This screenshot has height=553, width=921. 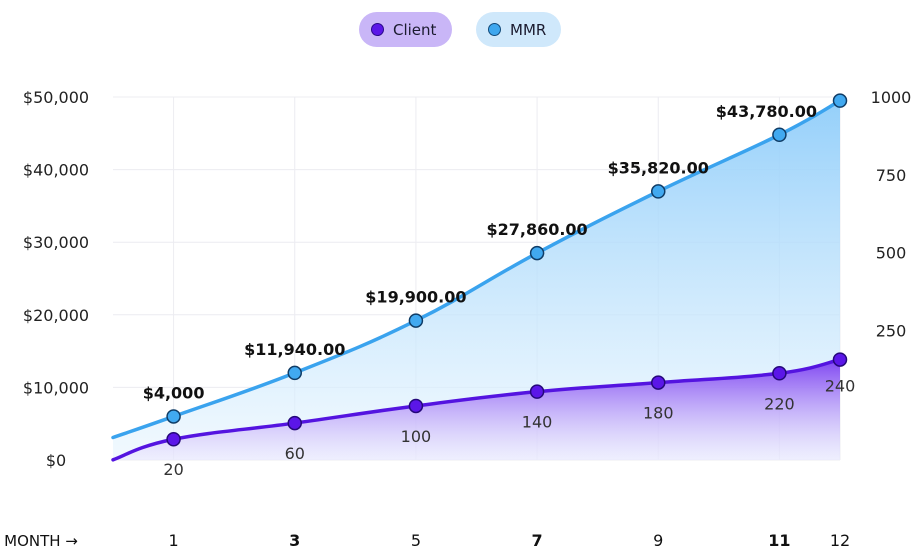 What do you see at coordinates (416, 540) in the screenshot?
I see `x-tick-label: 5` at bounding box center [416, 540].